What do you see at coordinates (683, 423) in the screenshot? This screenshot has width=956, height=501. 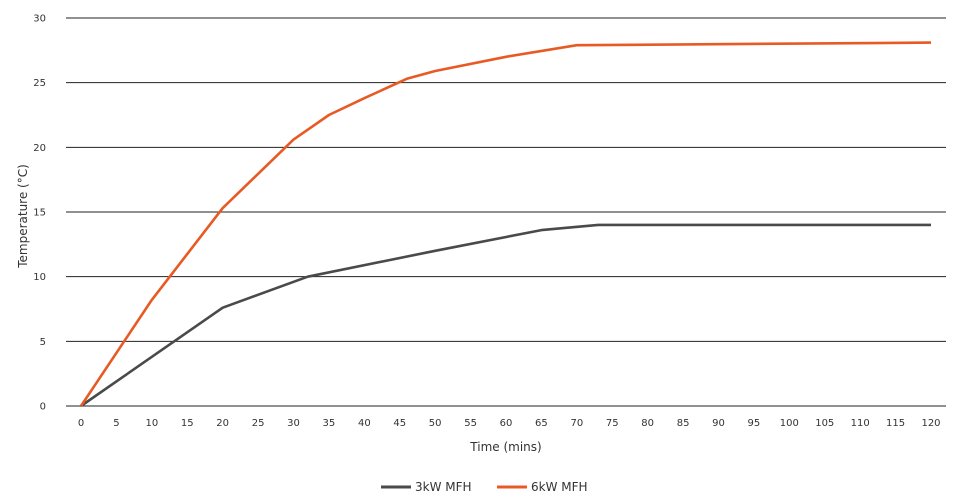 I see `x-tick-label: 85` at bounding box center [683, 423].